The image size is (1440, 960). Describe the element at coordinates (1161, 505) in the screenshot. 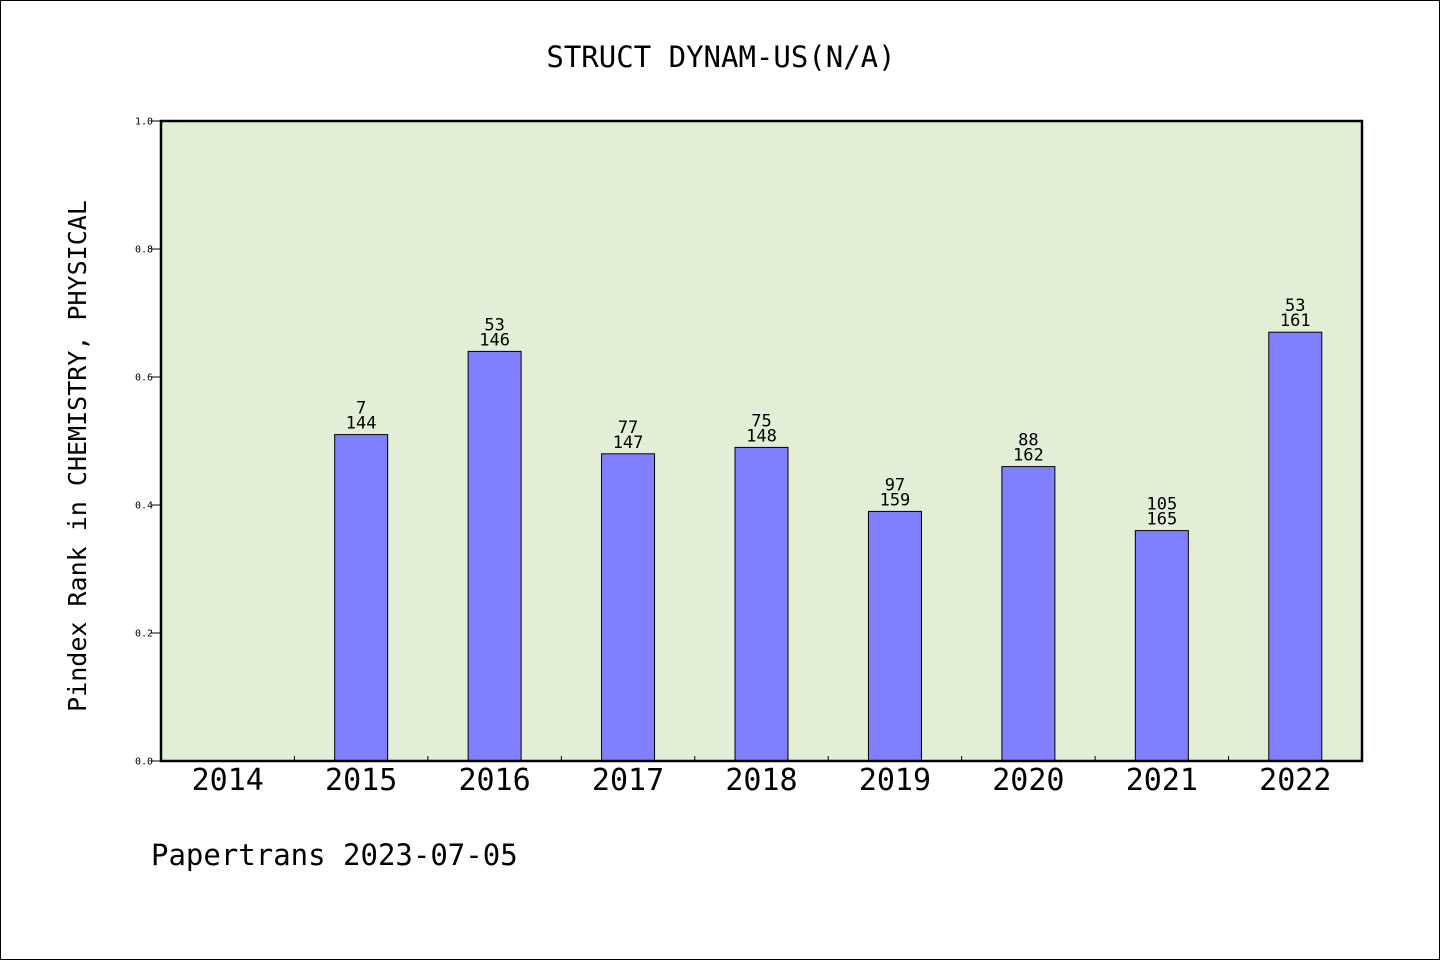

I see `bar-rank-label: 105` at that location.